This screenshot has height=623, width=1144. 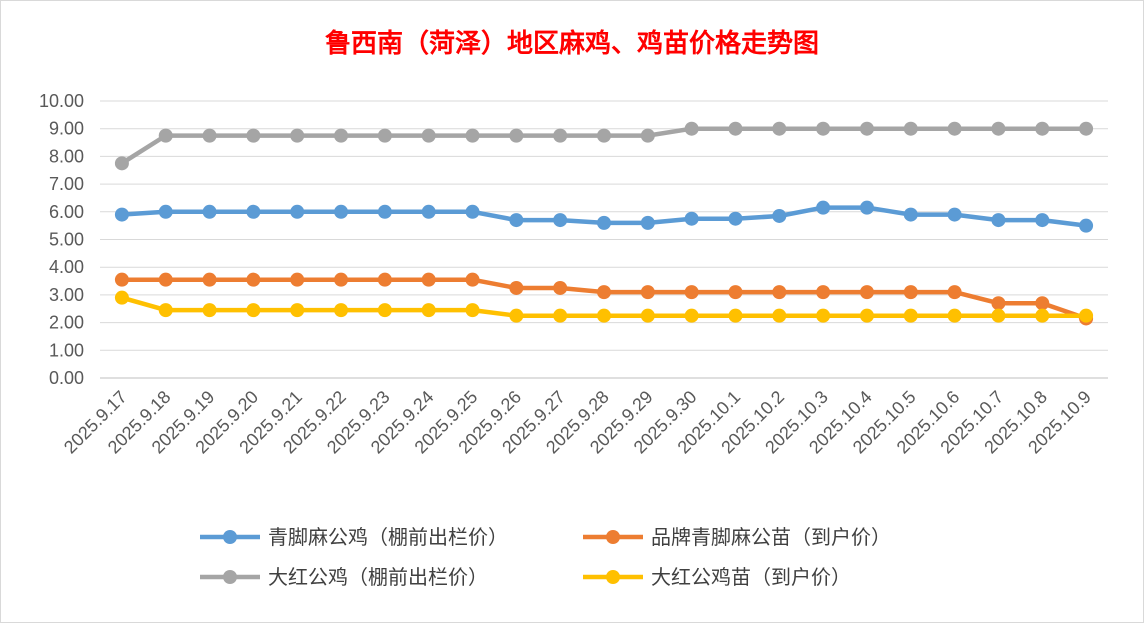 What do you see at coordinates (66, 184) in the screenshot?
I see `y-tick-label: 7.00` at bounding box center [66, 184].